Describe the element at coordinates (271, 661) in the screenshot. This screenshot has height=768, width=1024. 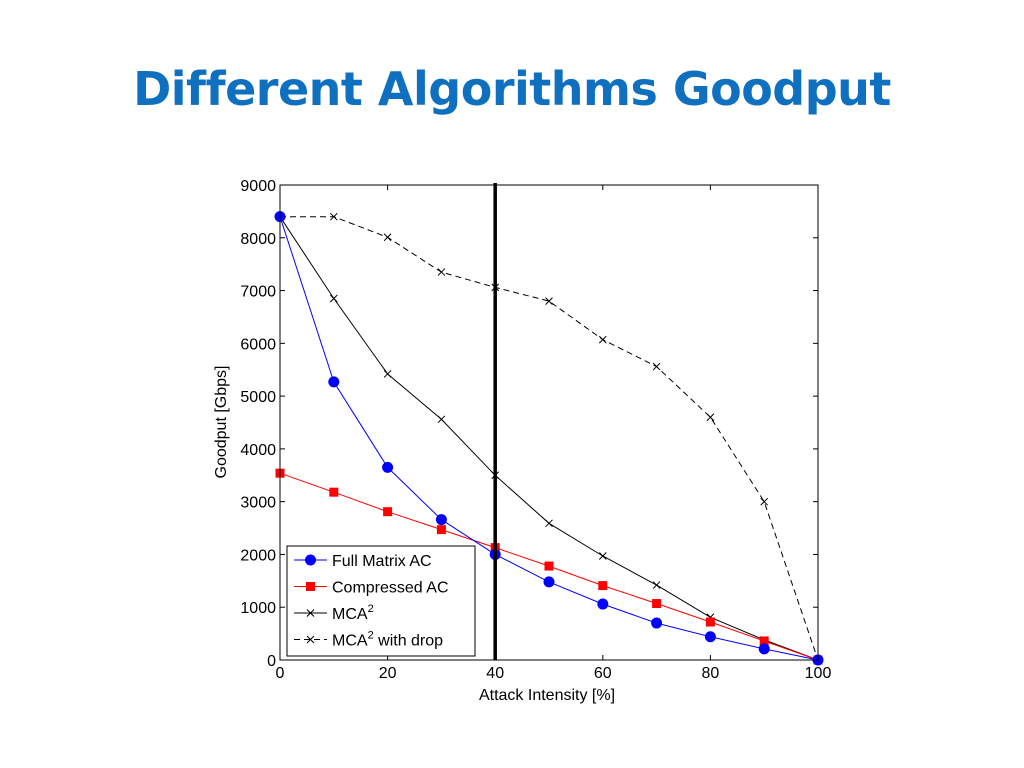
I see `y-tick-label: 0` at that location.